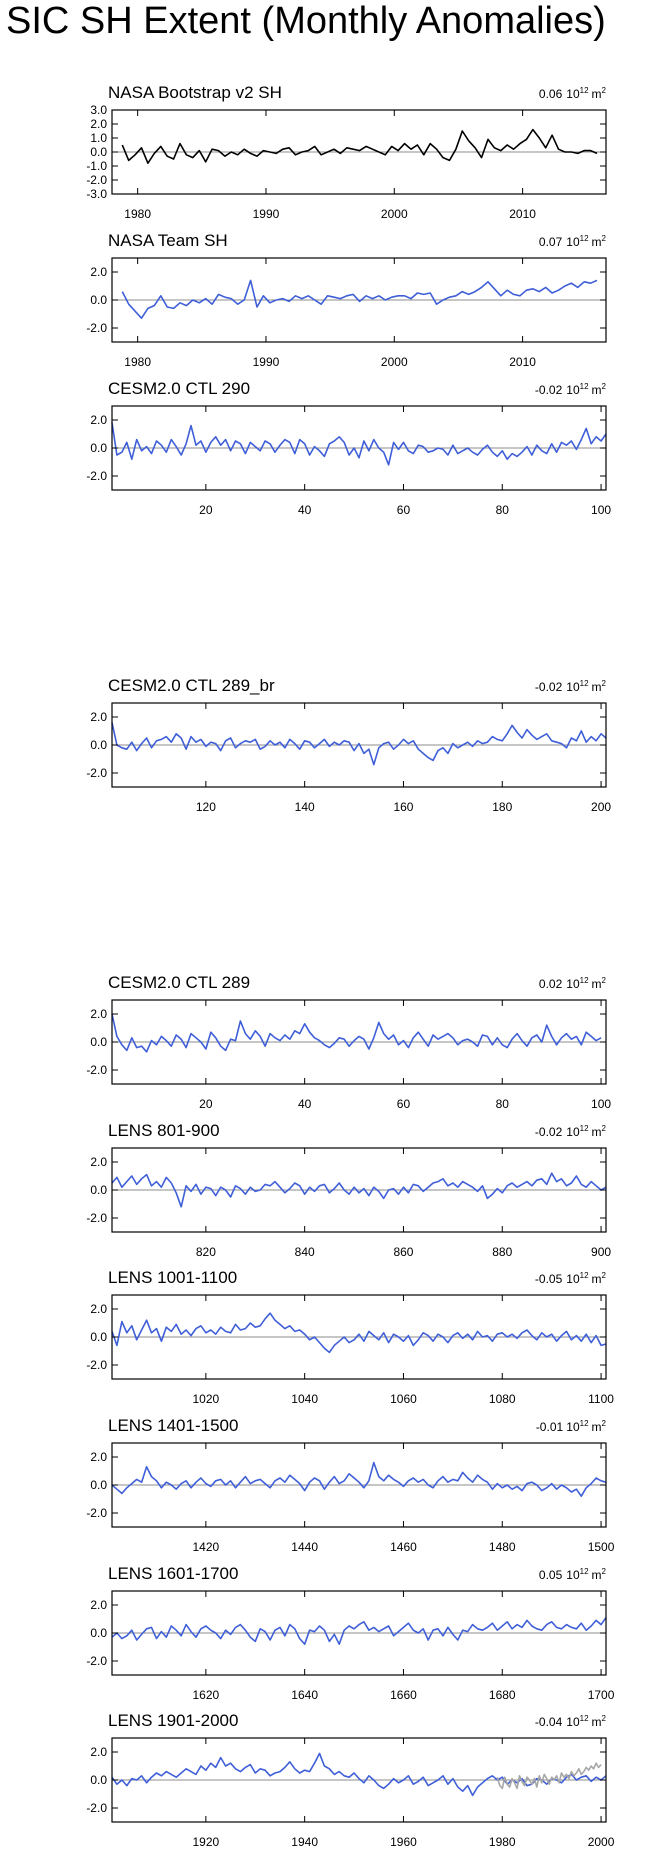 The width and height of the screenshot is (665, 1854). Describe the element at coordinates (403, 1252) in the screenshot. I see `x-tick-label: 860` at that location.